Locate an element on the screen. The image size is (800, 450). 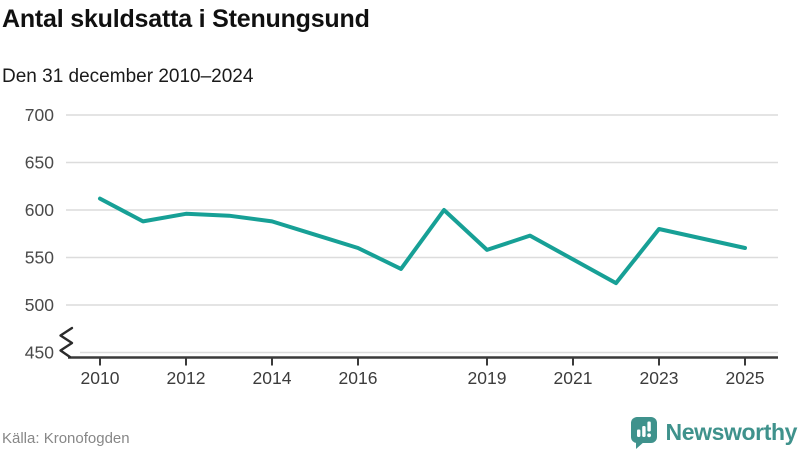
newsworthy-bubble-chart-icon is located at coordinates (643, 433).